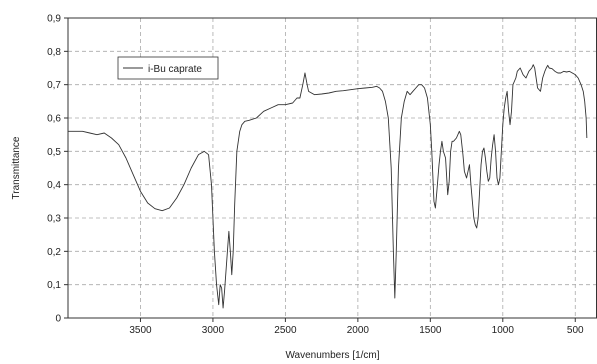 The image size is (597, 364). Describe the element at coordinates (16, 167) in the screenshot. I see `y-axis-title: Transmittance` at that location.